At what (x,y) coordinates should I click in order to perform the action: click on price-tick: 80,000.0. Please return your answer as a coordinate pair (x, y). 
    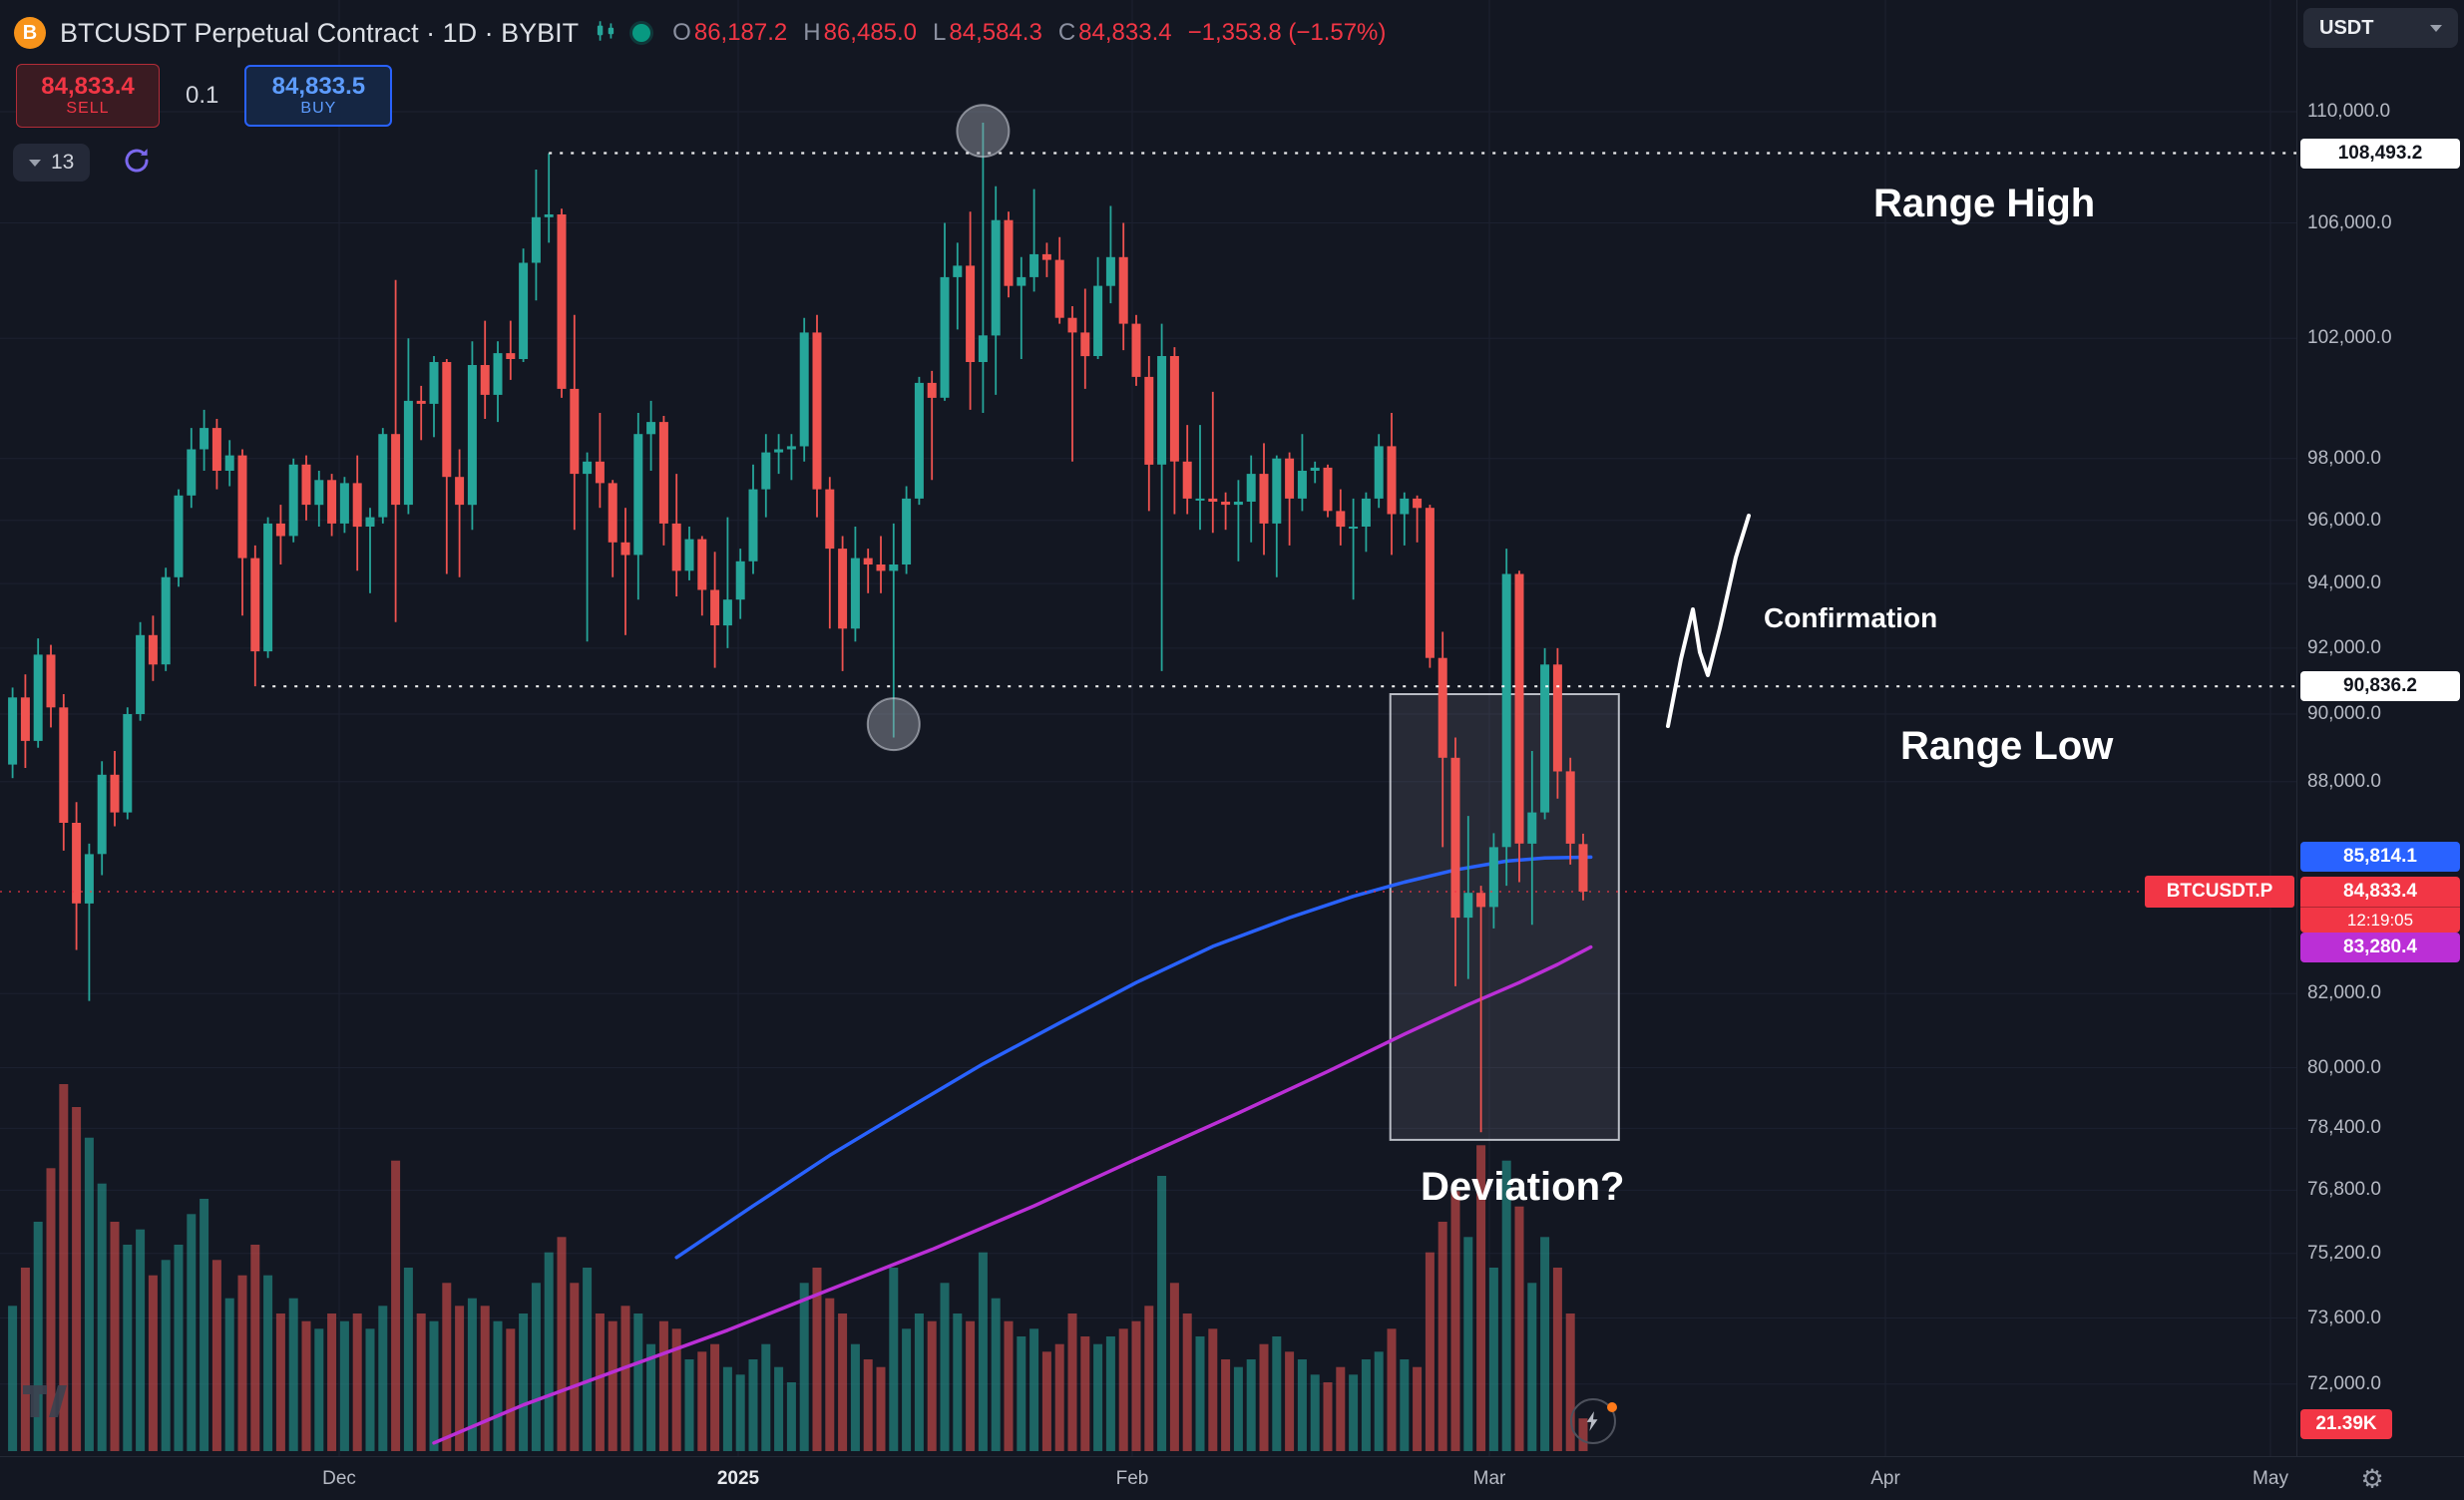
    Looking at the image, I should click on (2344, 1067).